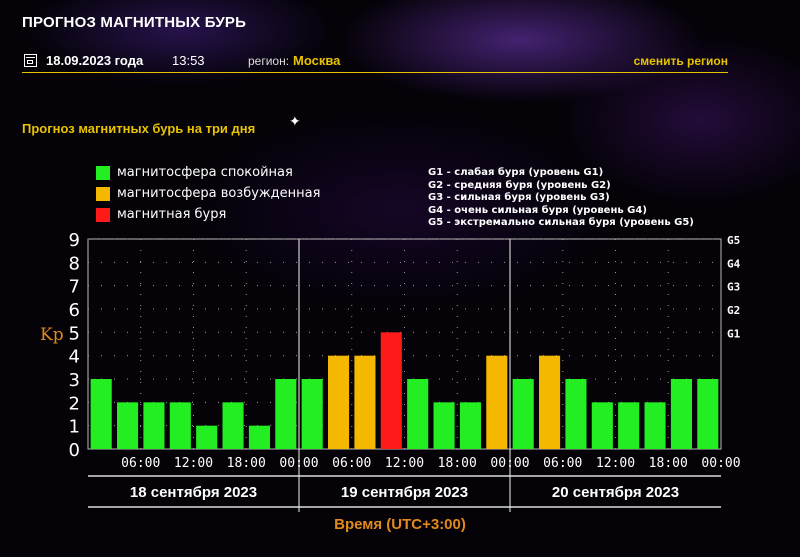 Image resolution: width=800 pixels, height=557 pixels. Describe the element at coordinates (219, 193) in the screenshot. I see `legend-label-excited: магнитосфера возбужденная` at that location.